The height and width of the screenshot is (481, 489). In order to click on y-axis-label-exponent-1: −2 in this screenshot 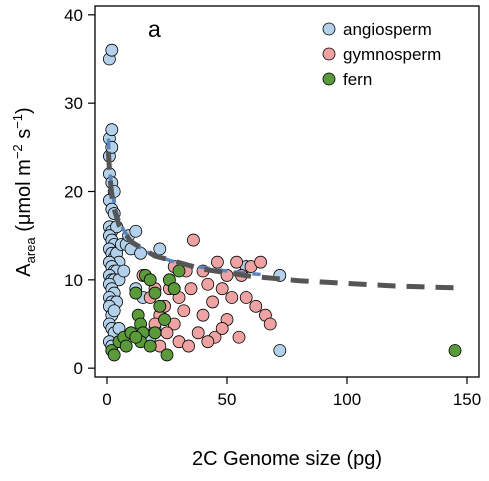, I will do `click(17, 151)`.